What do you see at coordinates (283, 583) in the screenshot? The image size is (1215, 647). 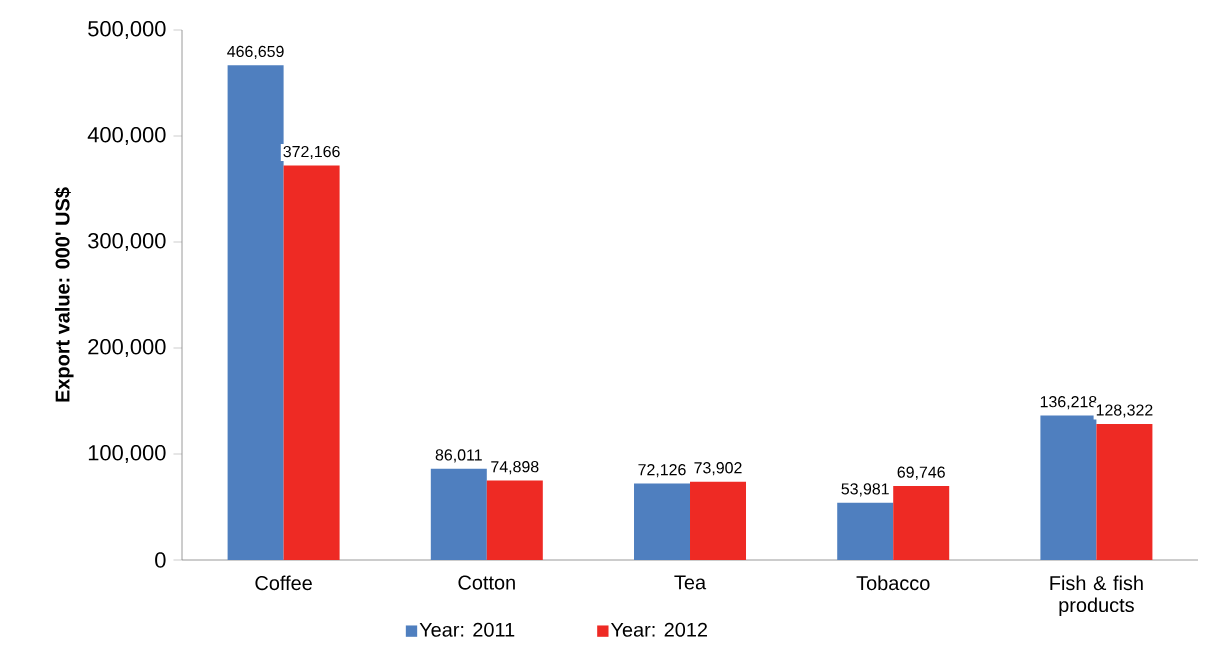 I see `x-tick-label: Coffee` at bounding box center [283, 583].